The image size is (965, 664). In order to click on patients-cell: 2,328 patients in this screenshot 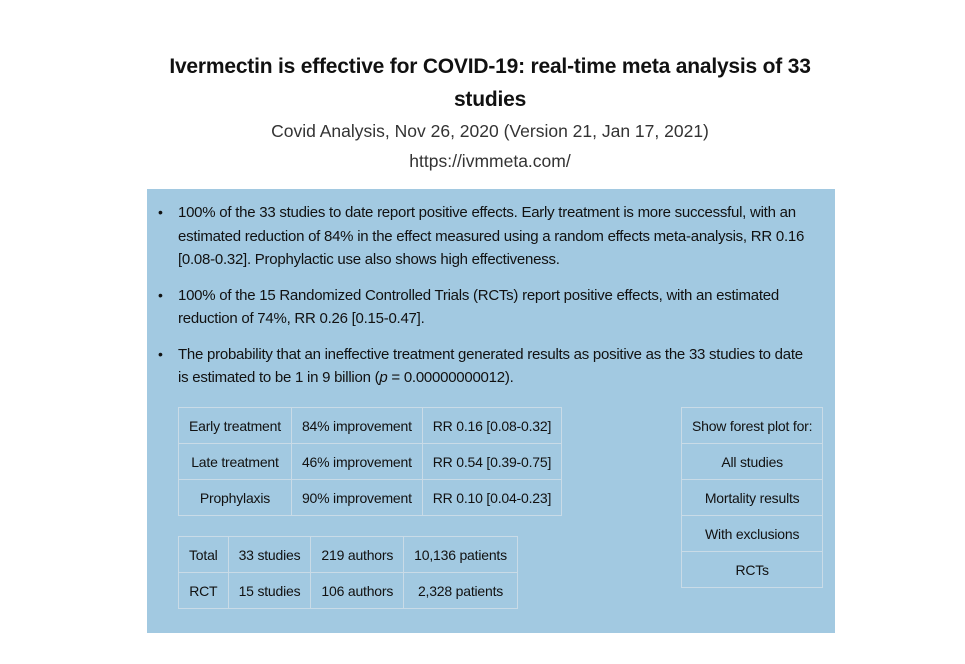, I will do `click(460, 590)`.